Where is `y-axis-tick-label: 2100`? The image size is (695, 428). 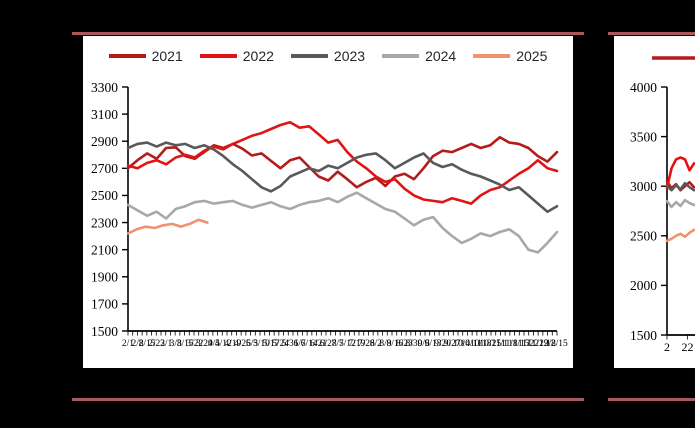 y-axis-tick-label: 2100 is located at coordinates (104, 249).